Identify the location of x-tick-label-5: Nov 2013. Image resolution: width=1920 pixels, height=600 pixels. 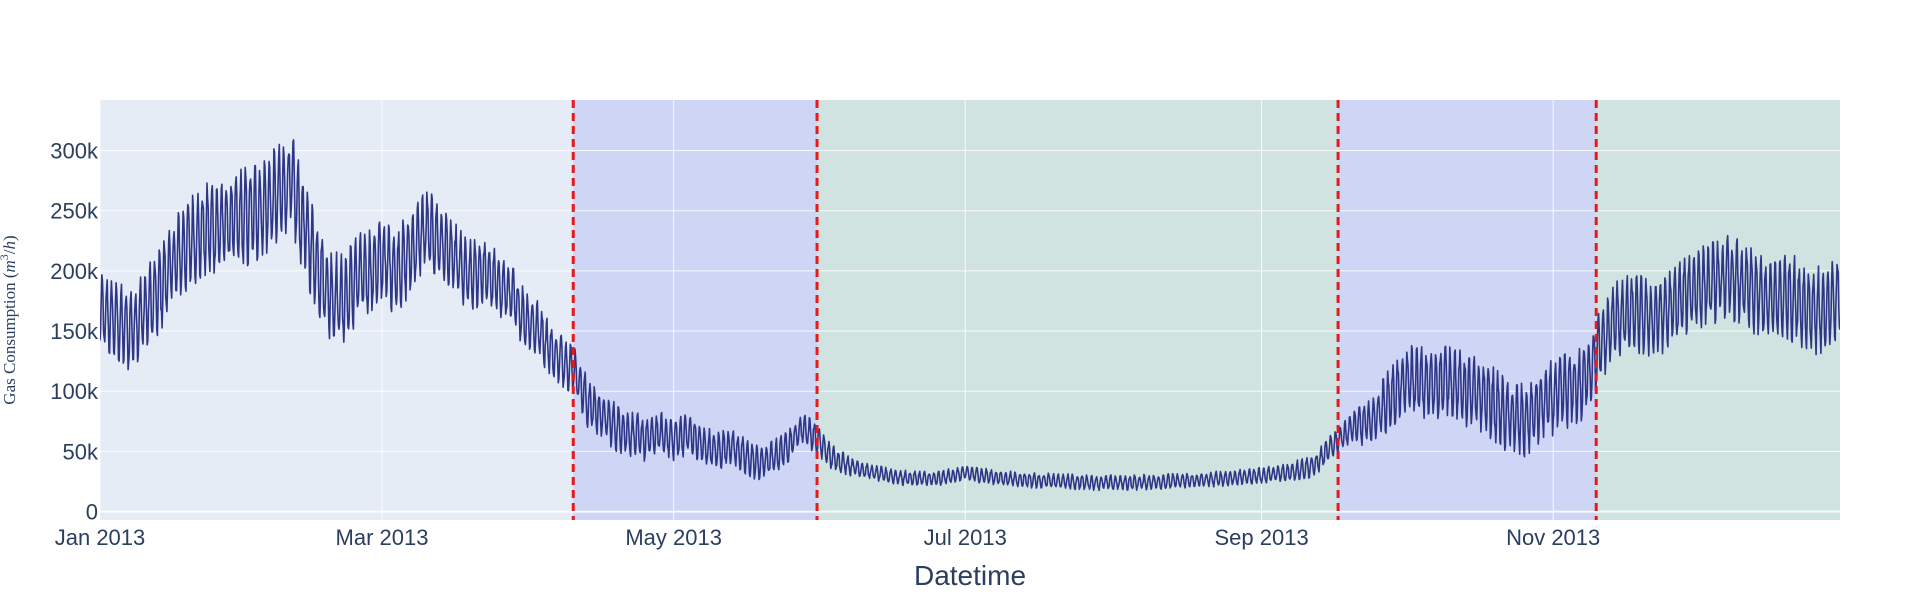
(1553, 537).